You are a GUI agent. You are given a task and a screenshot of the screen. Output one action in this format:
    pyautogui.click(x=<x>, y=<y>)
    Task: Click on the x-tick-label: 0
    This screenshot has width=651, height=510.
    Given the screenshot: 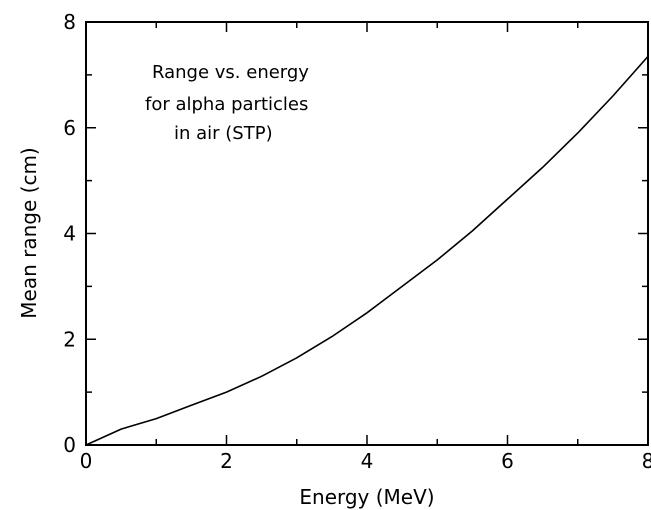 What is the action you would take?
    pyautogui.click(x=86, y=461)
    